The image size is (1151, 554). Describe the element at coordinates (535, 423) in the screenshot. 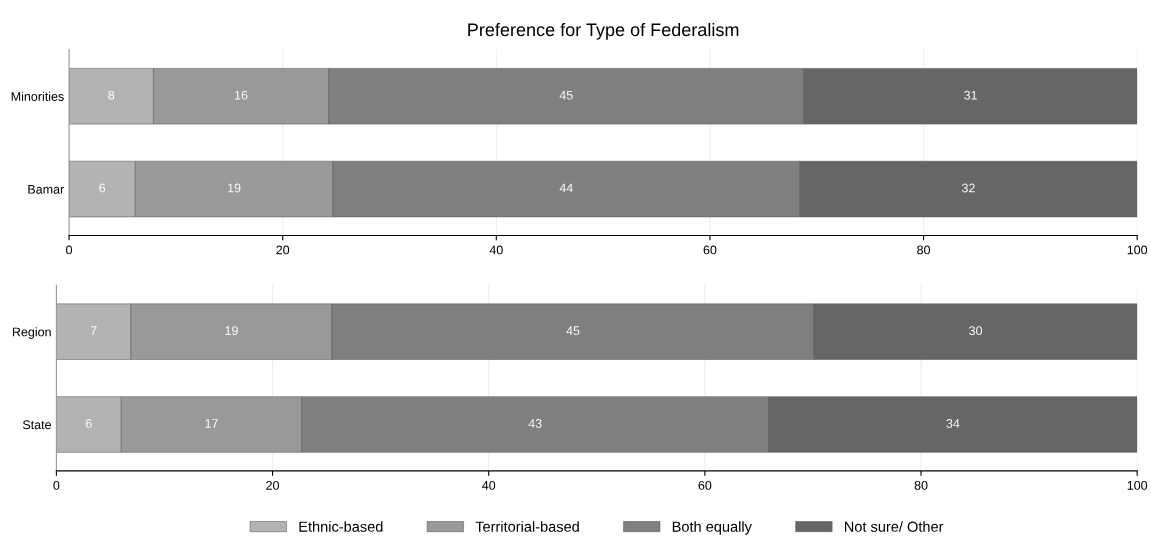

I see `data-label: 43` at that location.